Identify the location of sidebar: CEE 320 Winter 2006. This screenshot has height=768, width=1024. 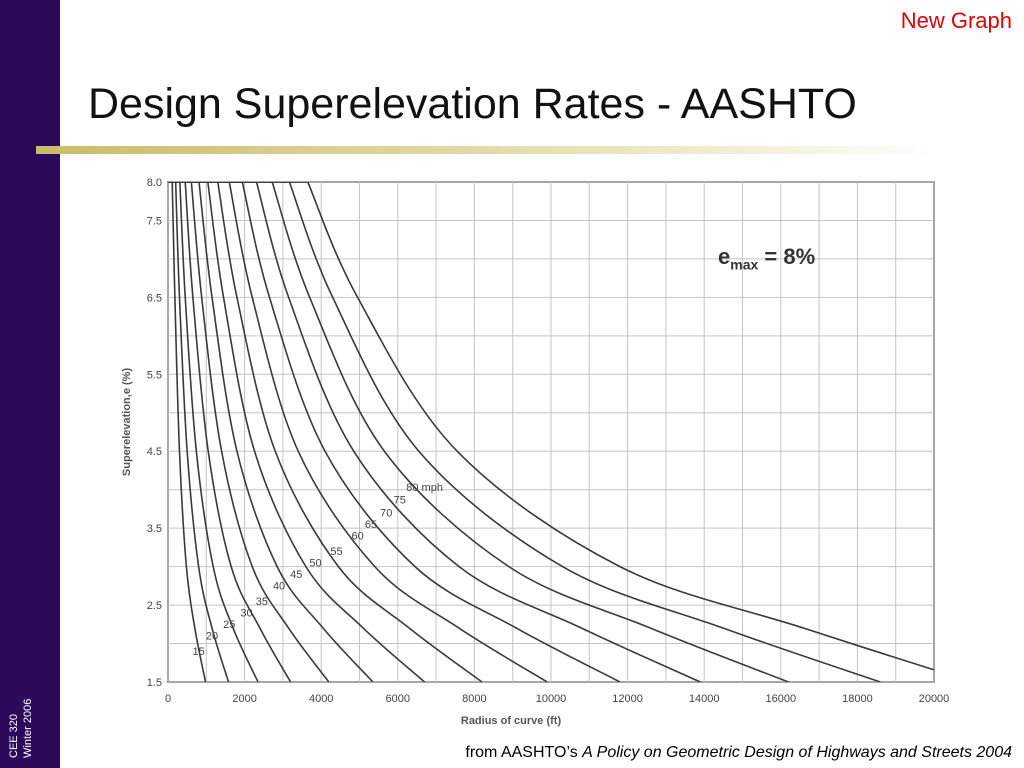
(30, 384).